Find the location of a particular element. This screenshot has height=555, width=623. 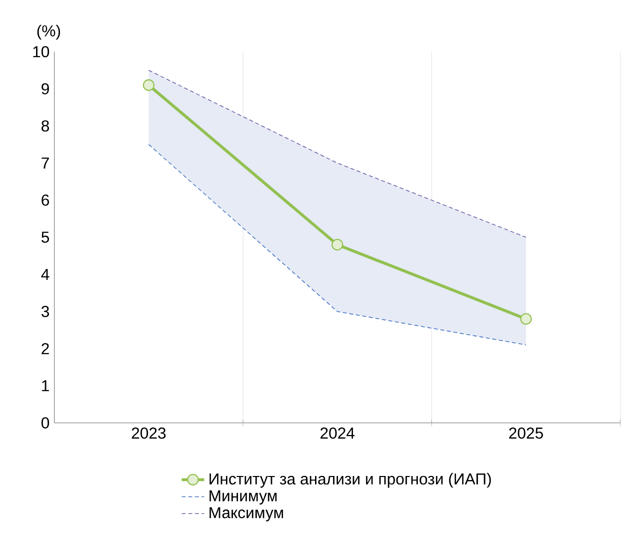

x-tick-label: 2024 is located at coordinates (337, 433).